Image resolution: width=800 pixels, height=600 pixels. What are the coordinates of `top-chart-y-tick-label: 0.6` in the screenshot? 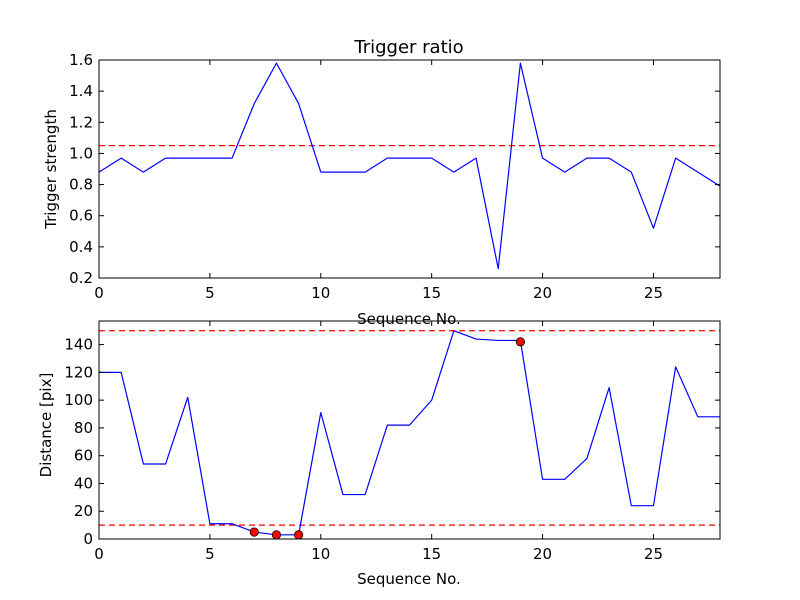 It's located at (81, 216).